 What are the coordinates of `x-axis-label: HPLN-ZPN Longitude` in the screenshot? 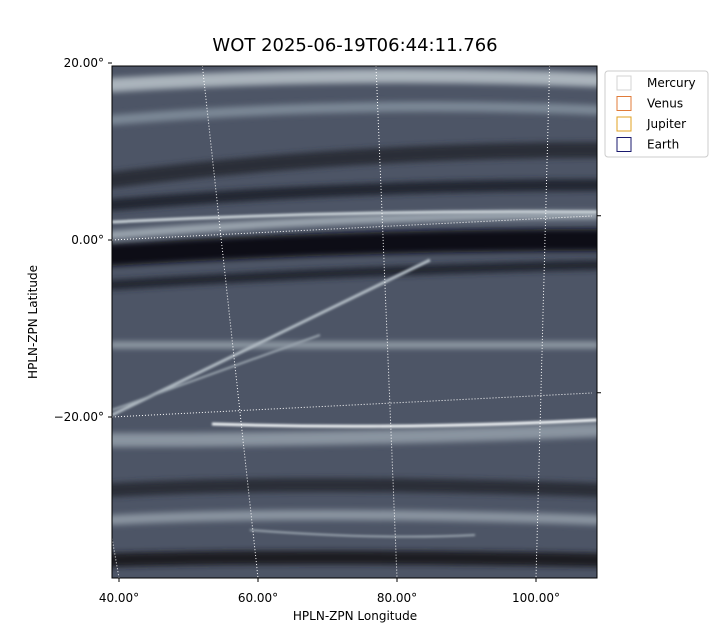 It's located at (355, 616).